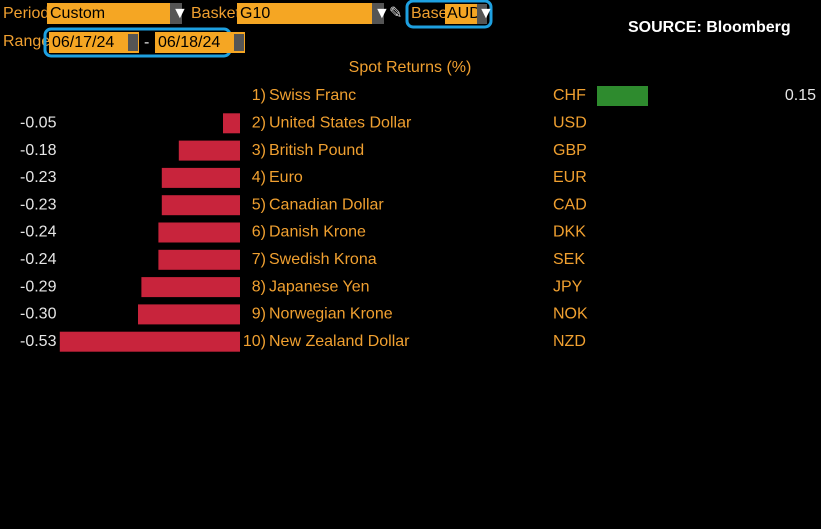  What do you see at coordinates (286, 177) in the screenshot?
I see `currency-name: Euro` at bounding box center [286, 177].